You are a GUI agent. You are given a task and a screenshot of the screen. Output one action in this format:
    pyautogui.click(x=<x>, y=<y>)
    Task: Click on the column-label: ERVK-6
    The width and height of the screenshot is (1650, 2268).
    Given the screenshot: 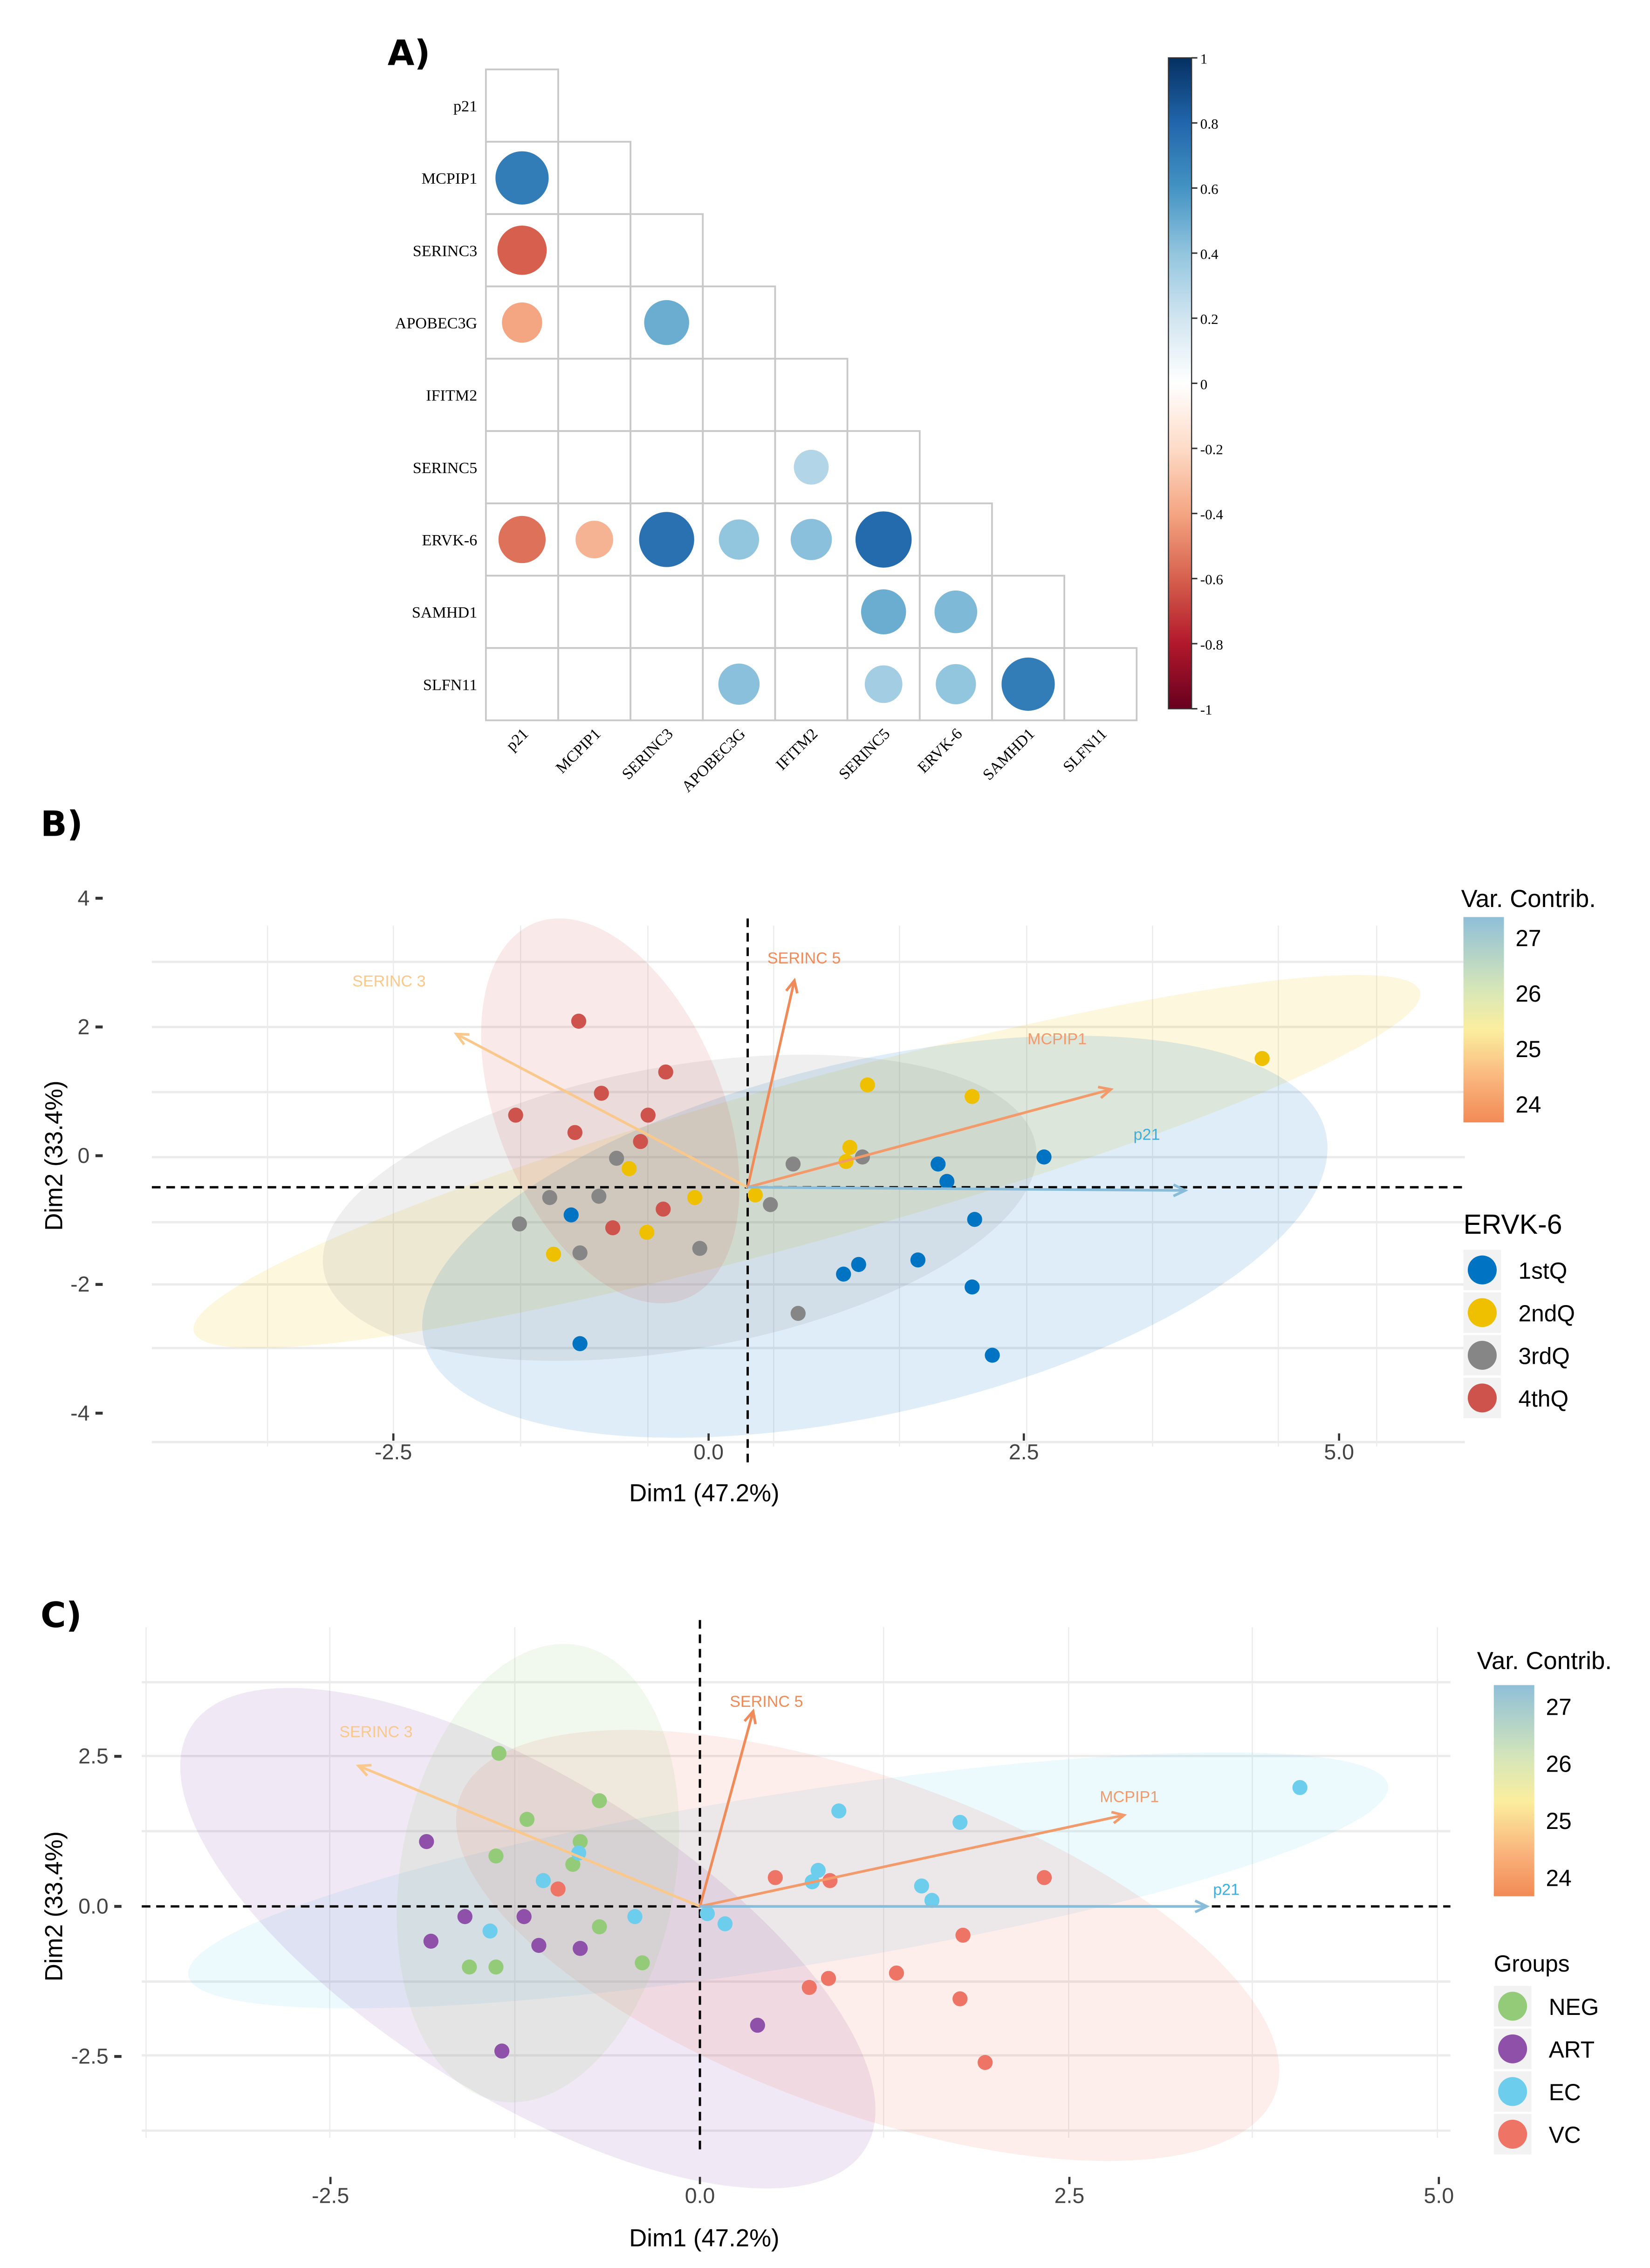 What is the action you would take?
    pyautogui.click(x=940, y=751)
    